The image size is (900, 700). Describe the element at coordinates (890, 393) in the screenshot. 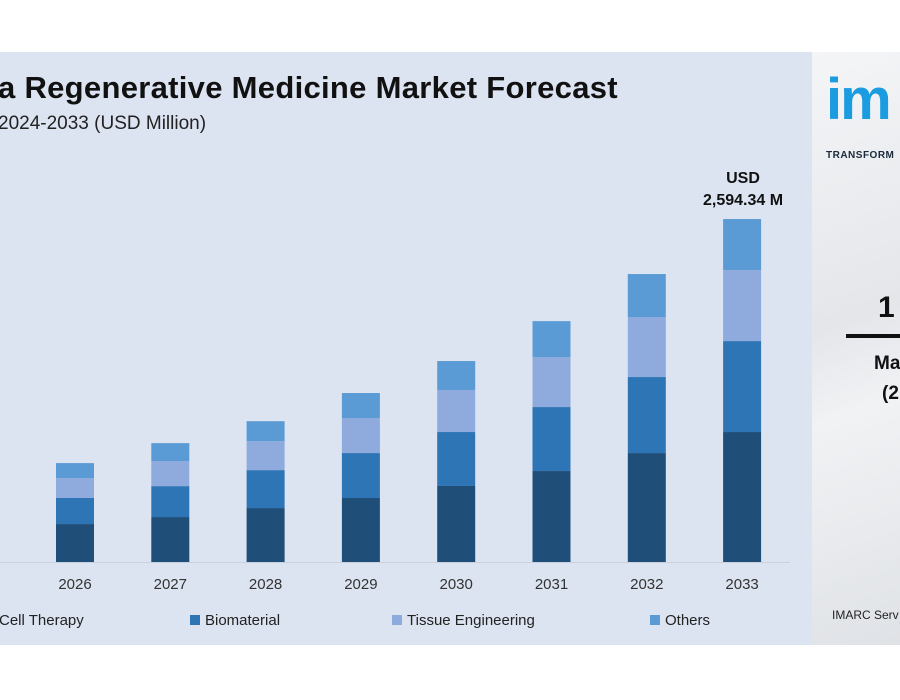

I see `stat-period: (2` at that location.